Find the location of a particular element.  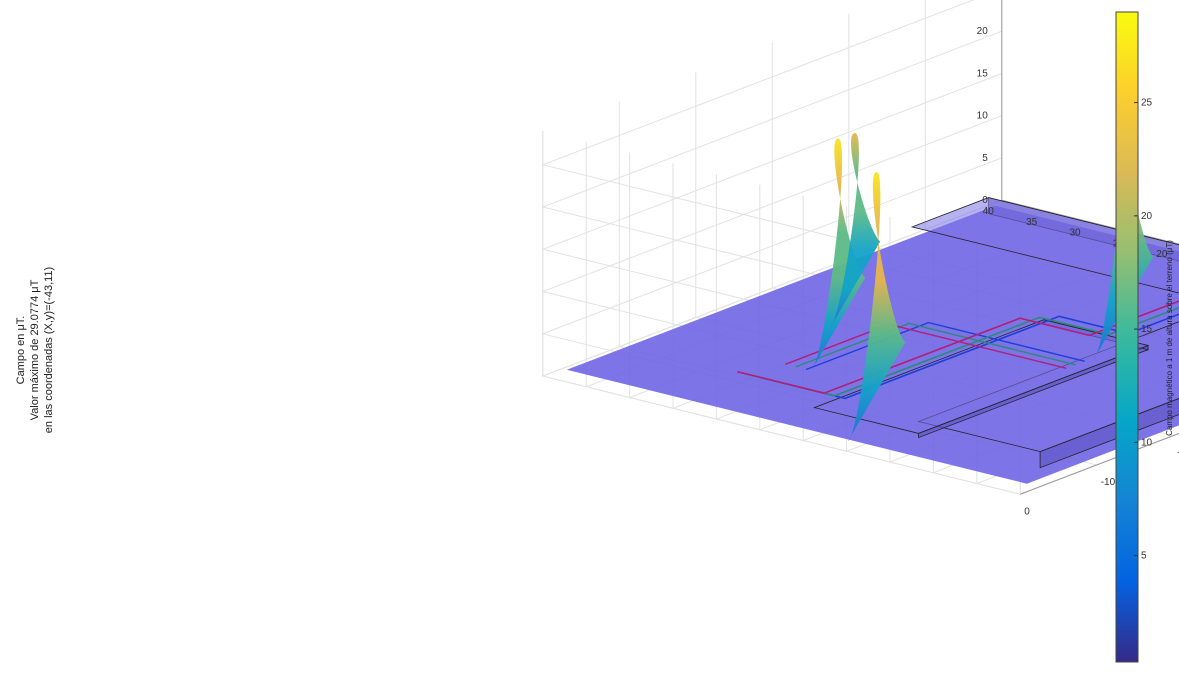

colorbar-tick-label: 5 is located at coordinates (1144, 556).